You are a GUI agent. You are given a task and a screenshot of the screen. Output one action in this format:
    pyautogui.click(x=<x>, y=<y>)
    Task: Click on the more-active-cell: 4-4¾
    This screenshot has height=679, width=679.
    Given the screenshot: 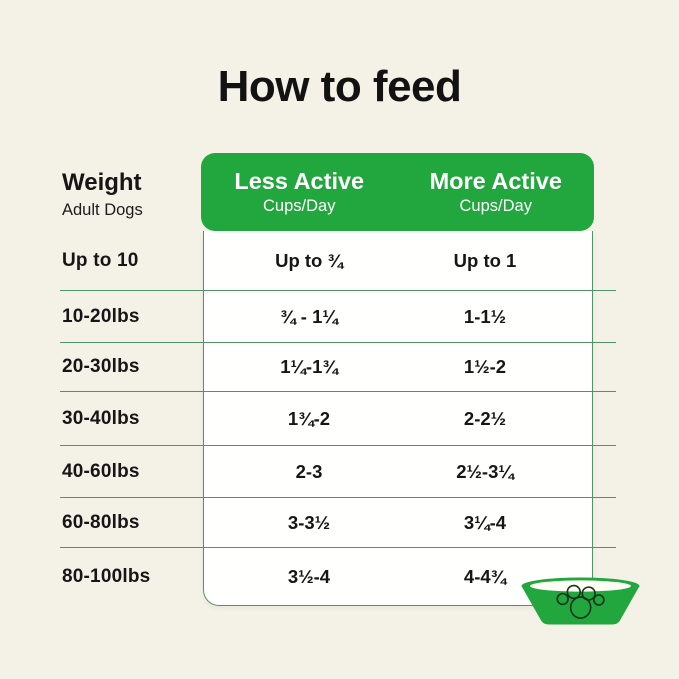 What is the action you would take?
    pyautogui.click(x=485, y=576)
    